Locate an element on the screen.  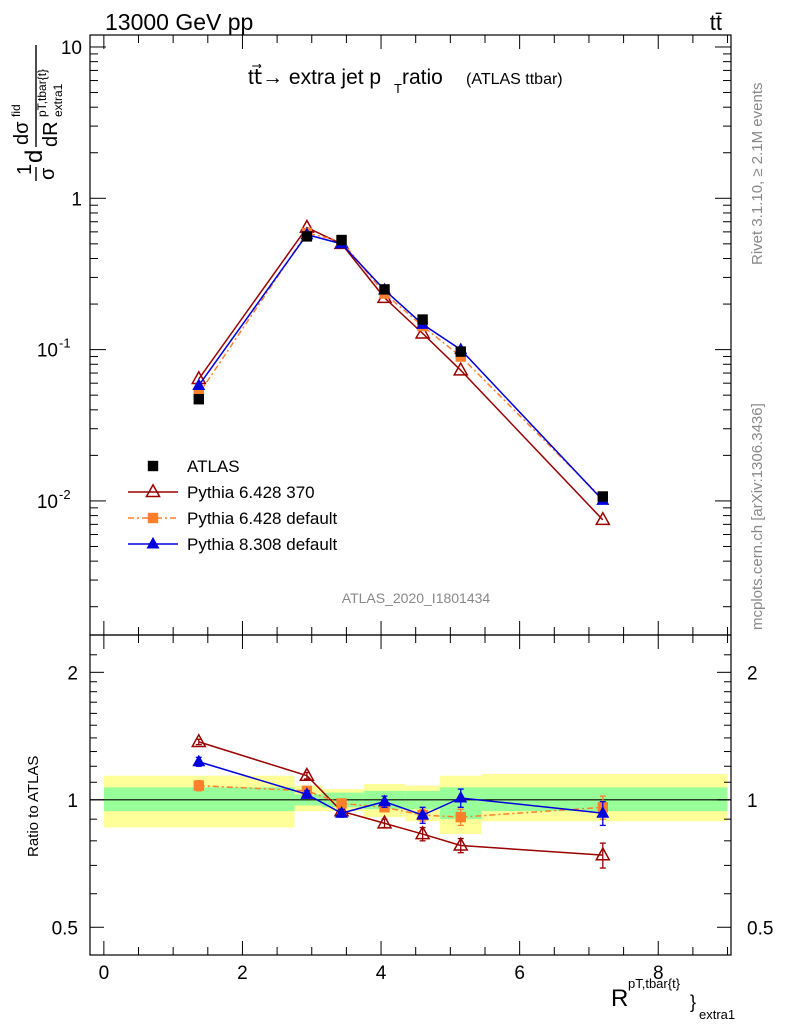
xlabel-sup: pT,tbar{t} is located at coordinates (654, 983).